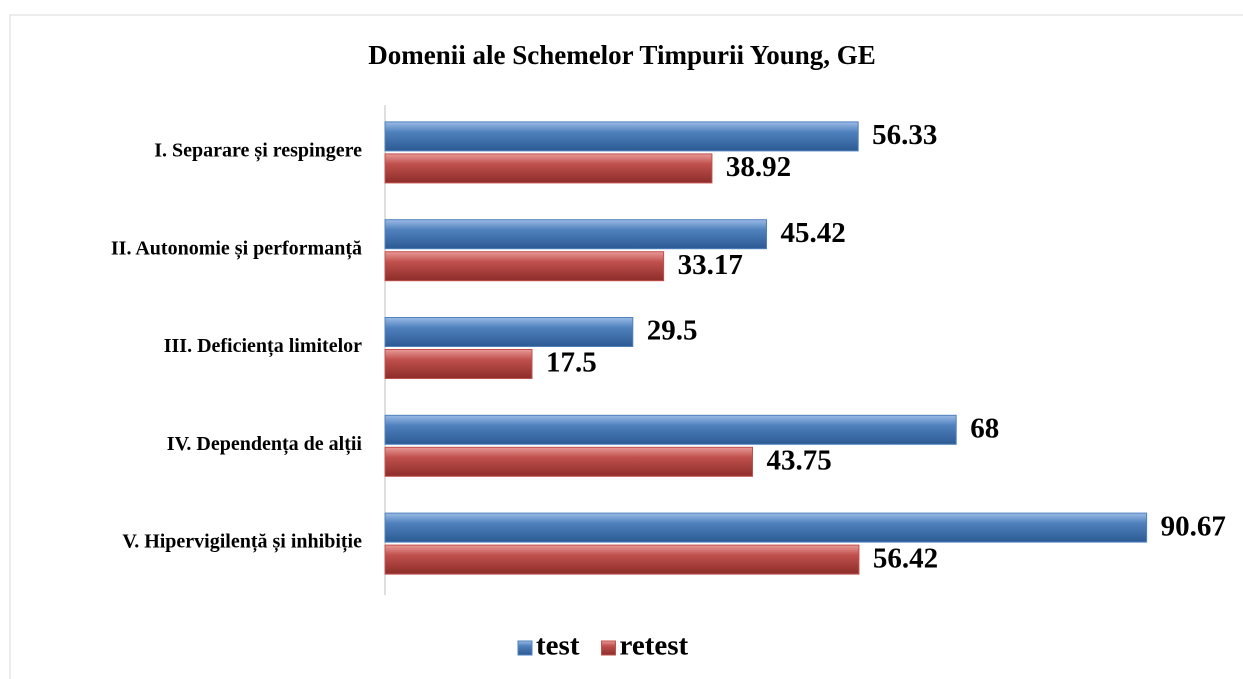  What do you see at coordinates (242, 542) in the screenshot?
I see `y-tick-label: V. Hipervigilență și inhibiție` at bounding box center [242, 542].